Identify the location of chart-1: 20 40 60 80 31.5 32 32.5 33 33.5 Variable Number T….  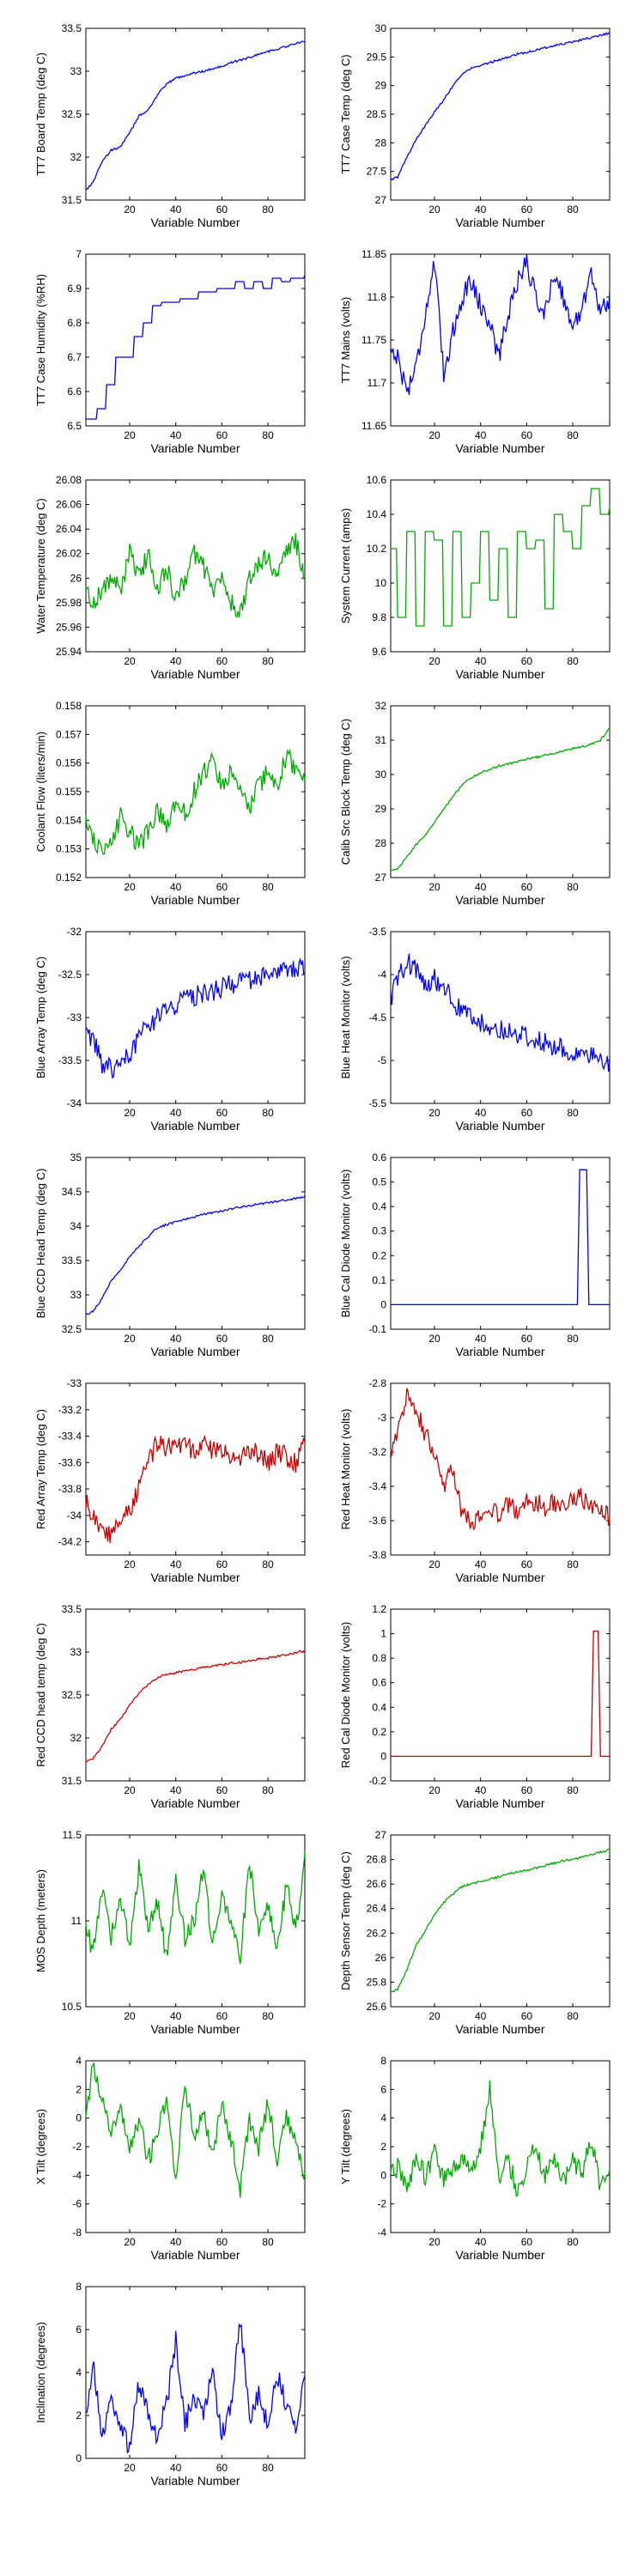
(170, 126).